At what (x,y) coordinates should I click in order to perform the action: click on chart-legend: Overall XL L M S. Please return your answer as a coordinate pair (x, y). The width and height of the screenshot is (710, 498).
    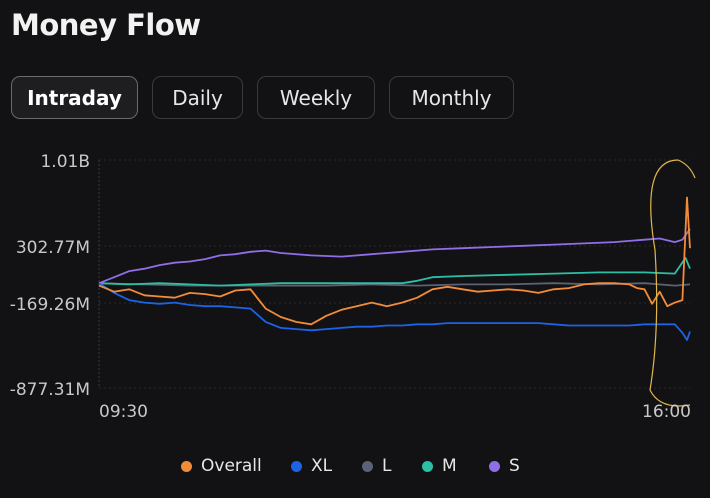
    Looking at the image, I should click on (355, 468).